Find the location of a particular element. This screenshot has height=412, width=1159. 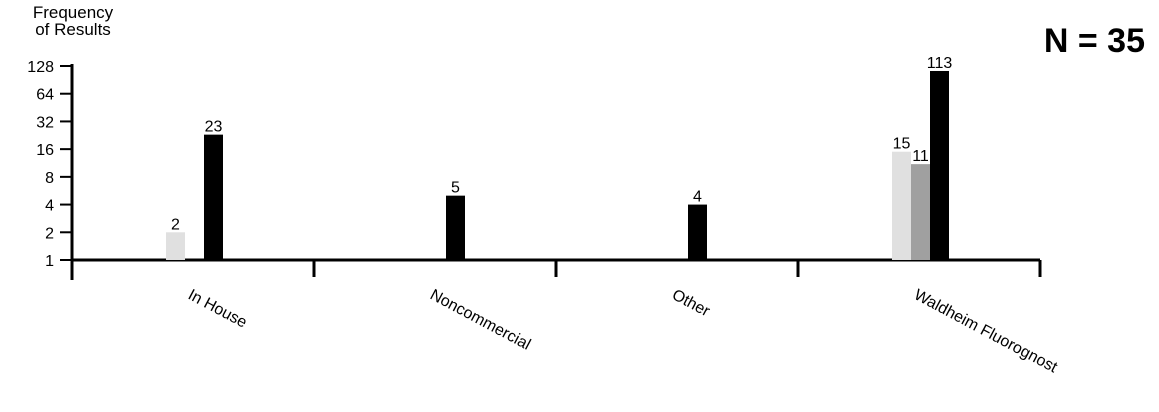

bar-data-label: 5 is located at coordinates (455, 188).